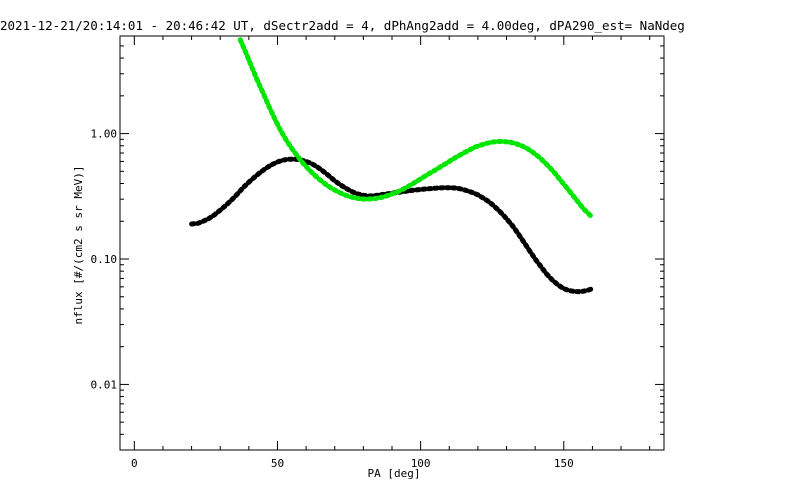 The image size is (800, 500). What do you see at coordinates (421, 463) in the screenshot?
I see `x-tick-label: 100` at bounding box center [421, 463].